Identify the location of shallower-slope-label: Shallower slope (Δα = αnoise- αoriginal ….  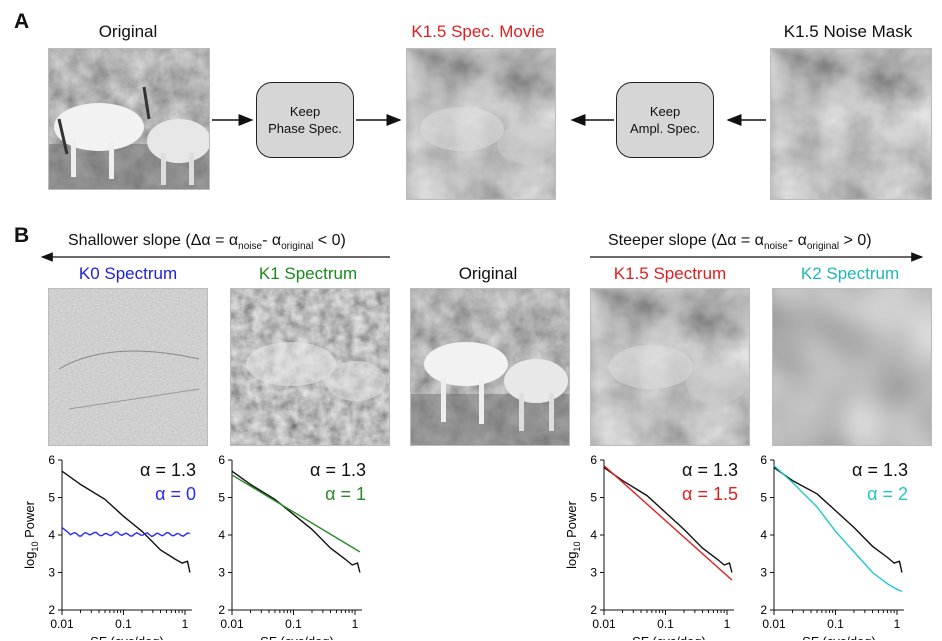
(207, 242).